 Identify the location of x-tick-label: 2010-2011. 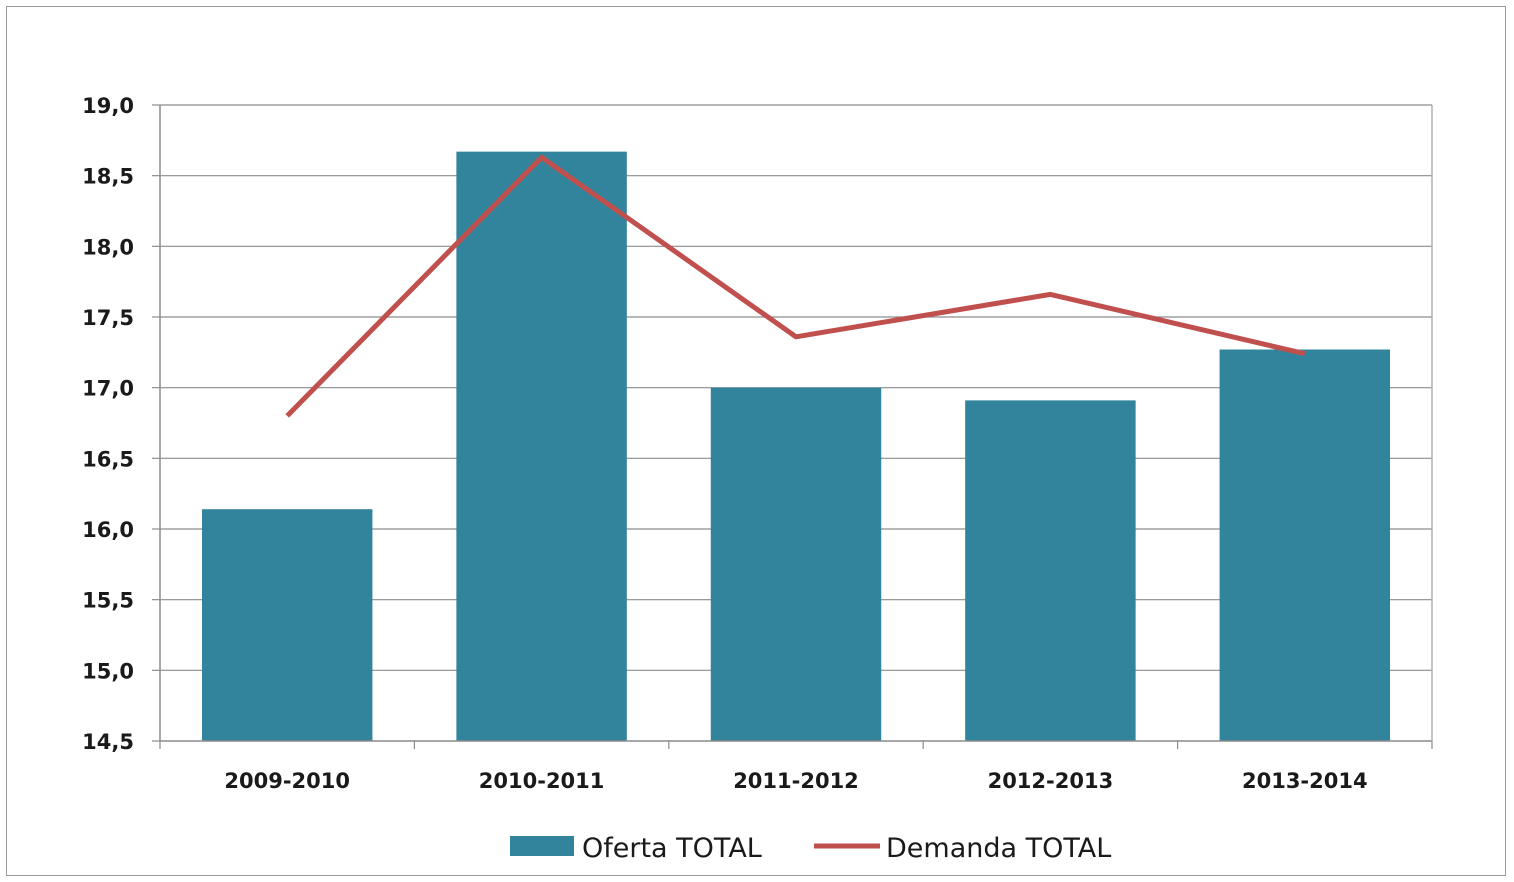
(542, 781).